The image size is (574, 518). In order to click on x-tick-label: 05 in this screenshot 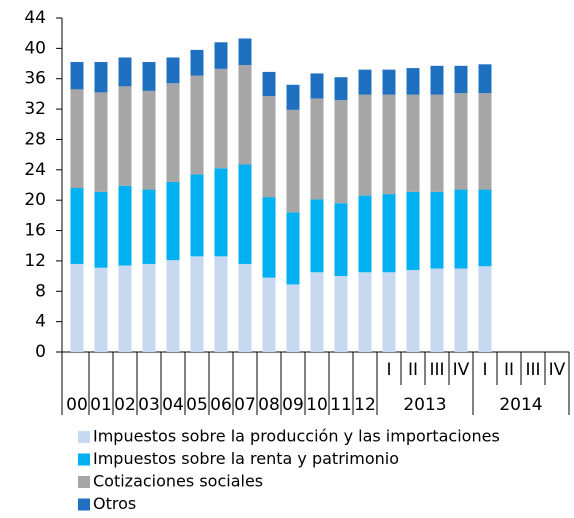, I will do `click(197, 405)`.